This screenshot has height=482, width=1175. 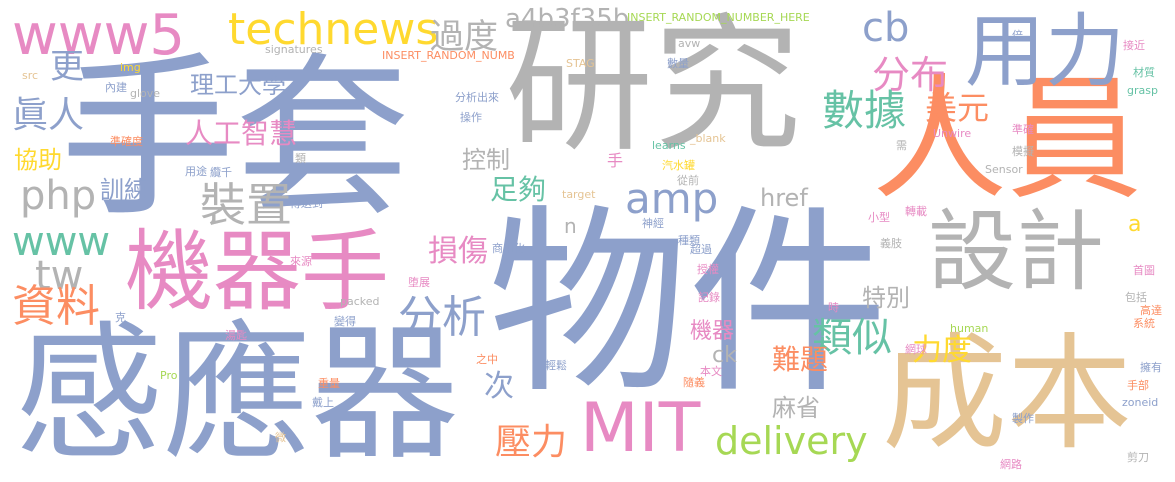 What do you see at coordinates (724, 355) in the screenshot?
I see `word-ck: ck` at bounding box center [724, 355].